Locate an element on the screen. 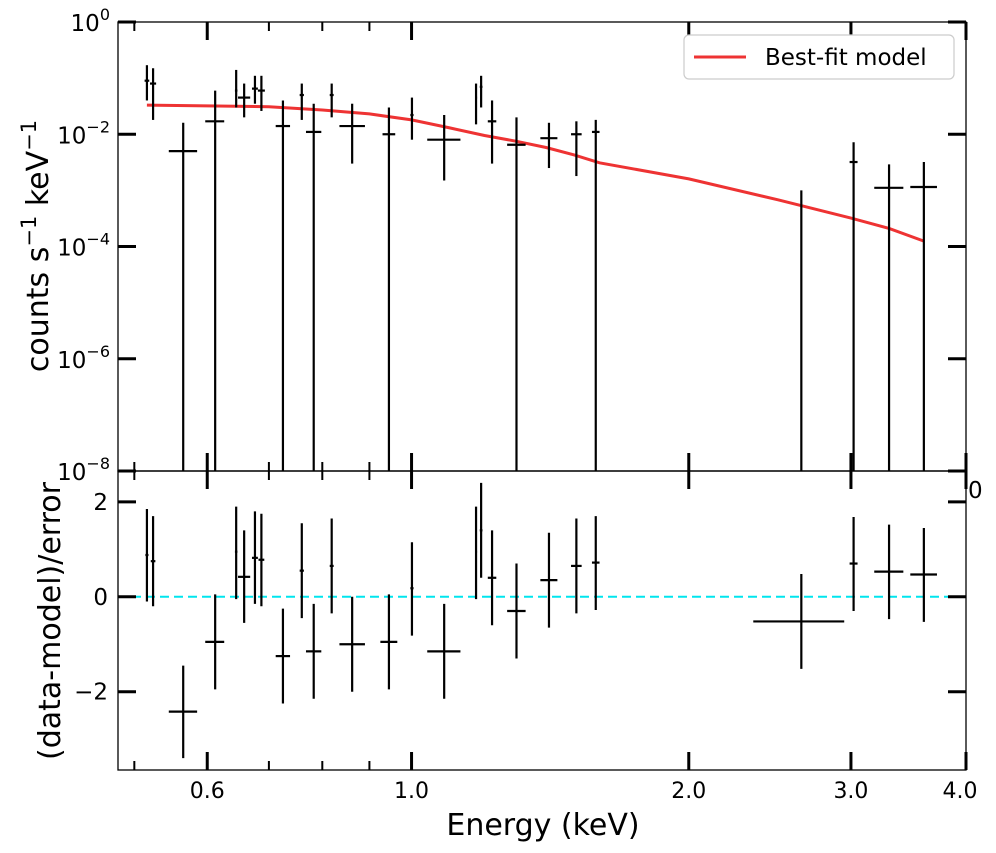  y-tick-label: 10⁻⁸ is located at coordinates (83, 470).